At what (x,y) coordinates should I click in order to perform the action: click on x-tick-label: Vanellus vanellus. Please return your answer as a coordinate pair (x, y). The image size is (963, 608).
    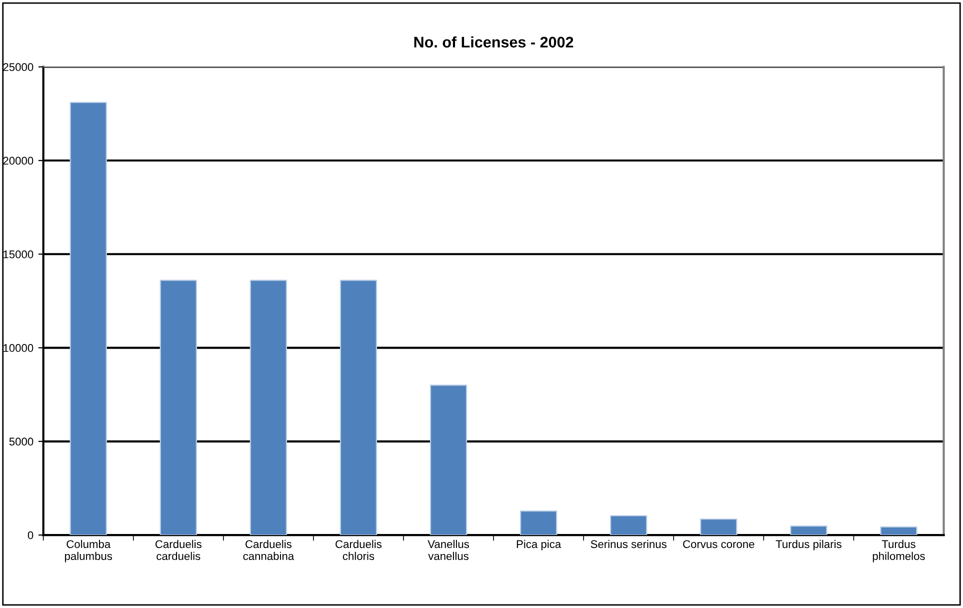
    Looking at the image, I should click on (449, 550).